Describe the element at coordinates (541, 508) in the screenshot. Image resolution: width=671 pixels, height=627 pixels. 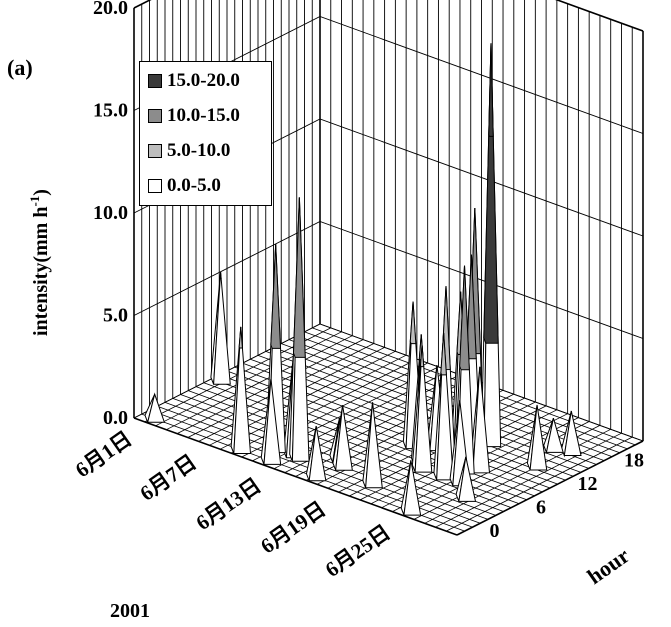
I see `hour-tick-label: 6` at that location.